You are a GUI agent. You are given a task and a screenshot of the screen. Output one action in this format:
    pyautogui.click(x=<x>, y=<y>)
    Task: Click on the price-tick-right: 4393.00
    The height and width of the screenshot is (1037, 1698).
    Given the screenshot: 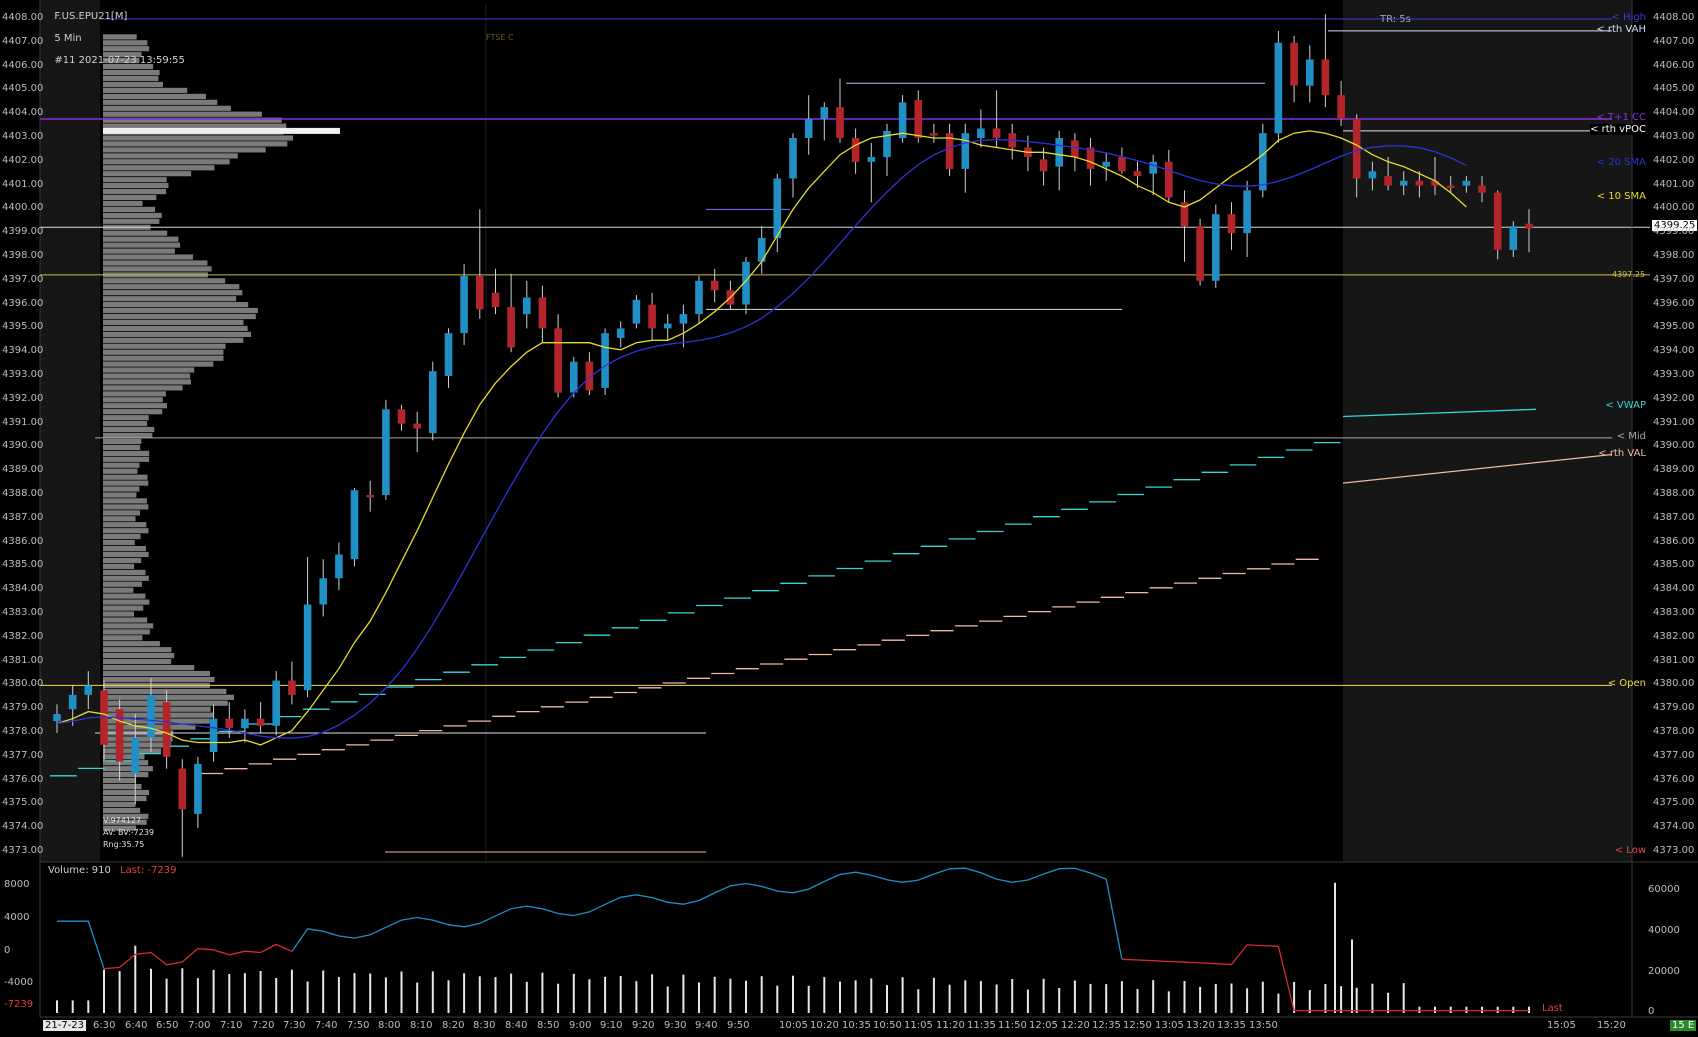 What is the action you would take?
    pyautogui.click(x=1674, y=374)
    